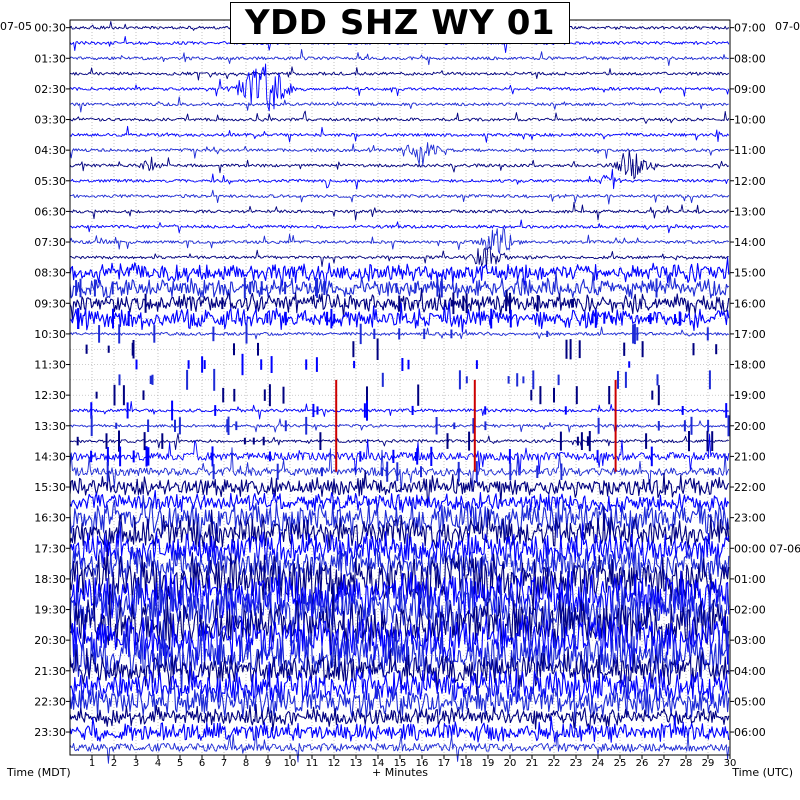 The height and width of the screenshot is (800, 800). I want to click on x-tick-label: 30, so click(730, 763).